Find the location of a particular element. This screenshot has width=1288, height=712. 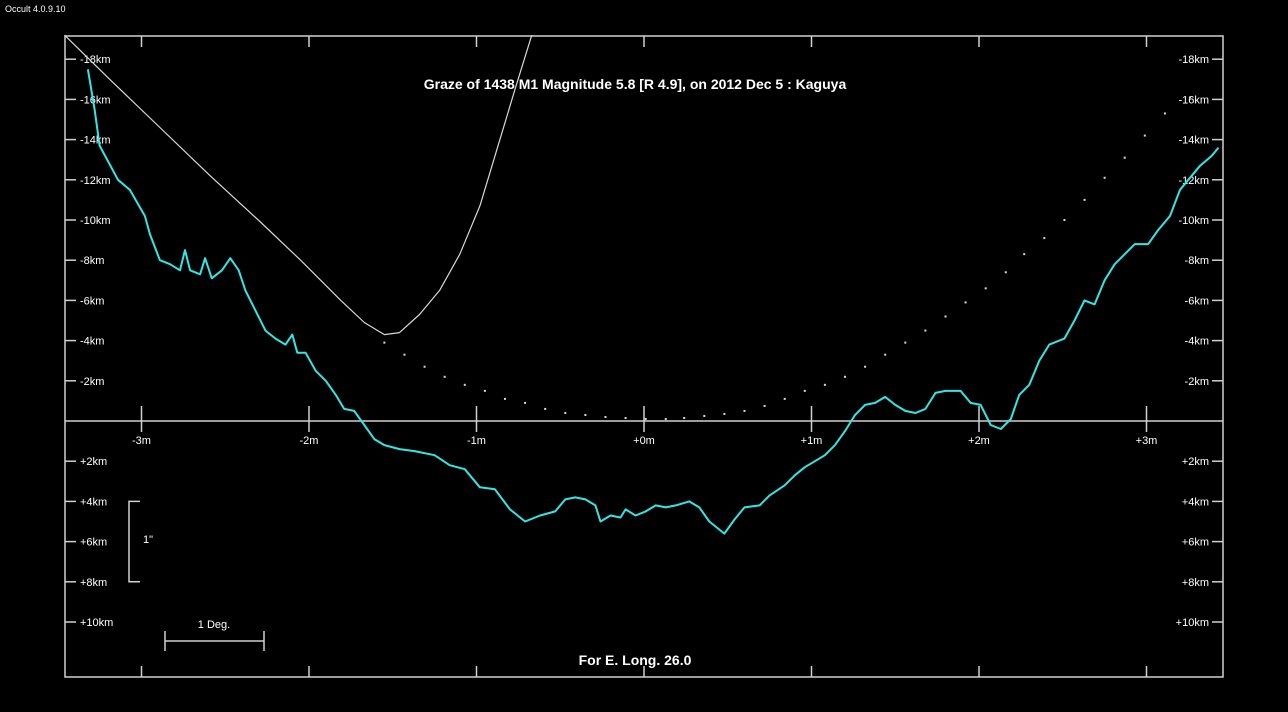

y-tick-label-right: -2km is located at coordinates (1197, 382).